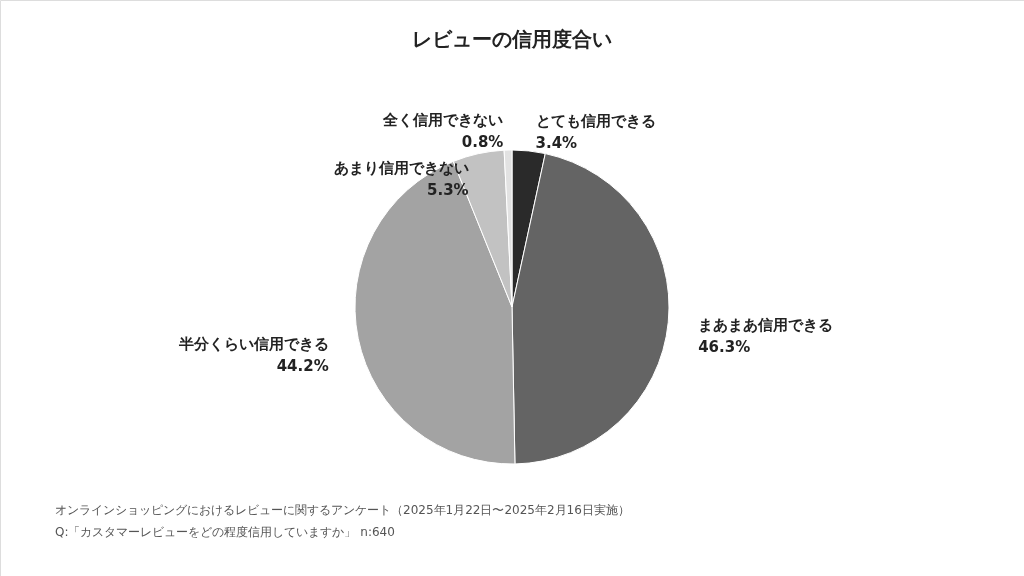 Image resolution: width=1024 pixels, height=576 pixels. What do you see at coordinates (512, 39) in the screenshot?
I see `chart-title: レビューの信用度合い` at bounding box center [512, 39].